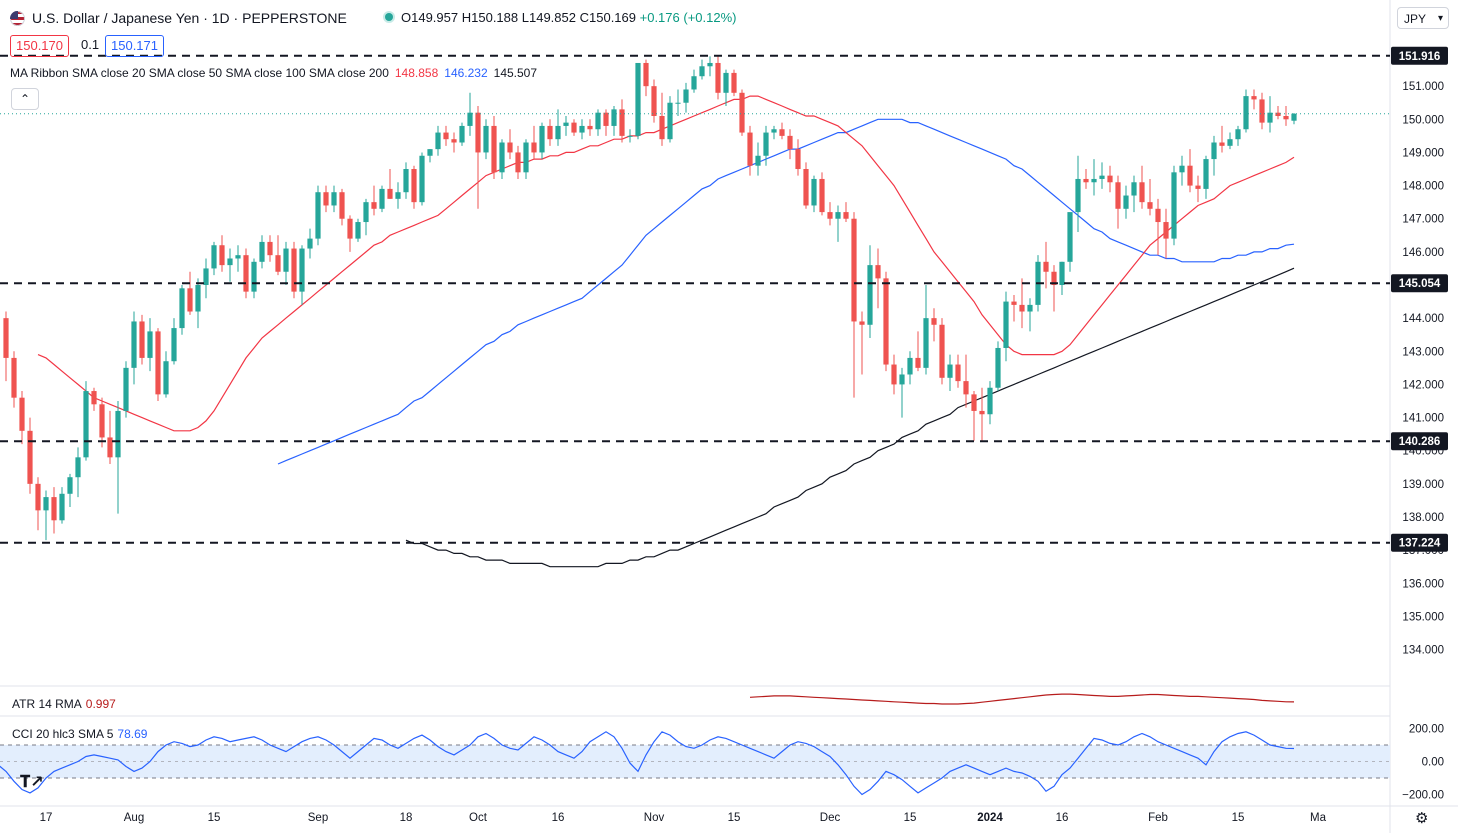  I want to click on cci-legend: CCI 20 hlc3 SMA 5 78.69, so click(79, 734).